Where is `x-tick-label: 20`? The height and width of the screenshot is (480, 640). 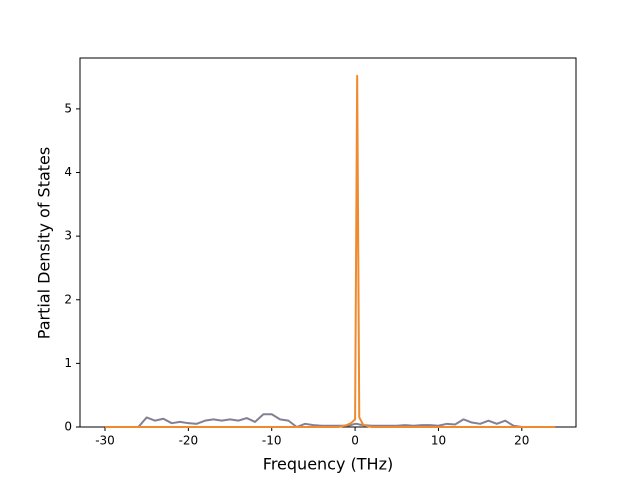 x-tick-label: 20 is located at coordinates (521, 441).